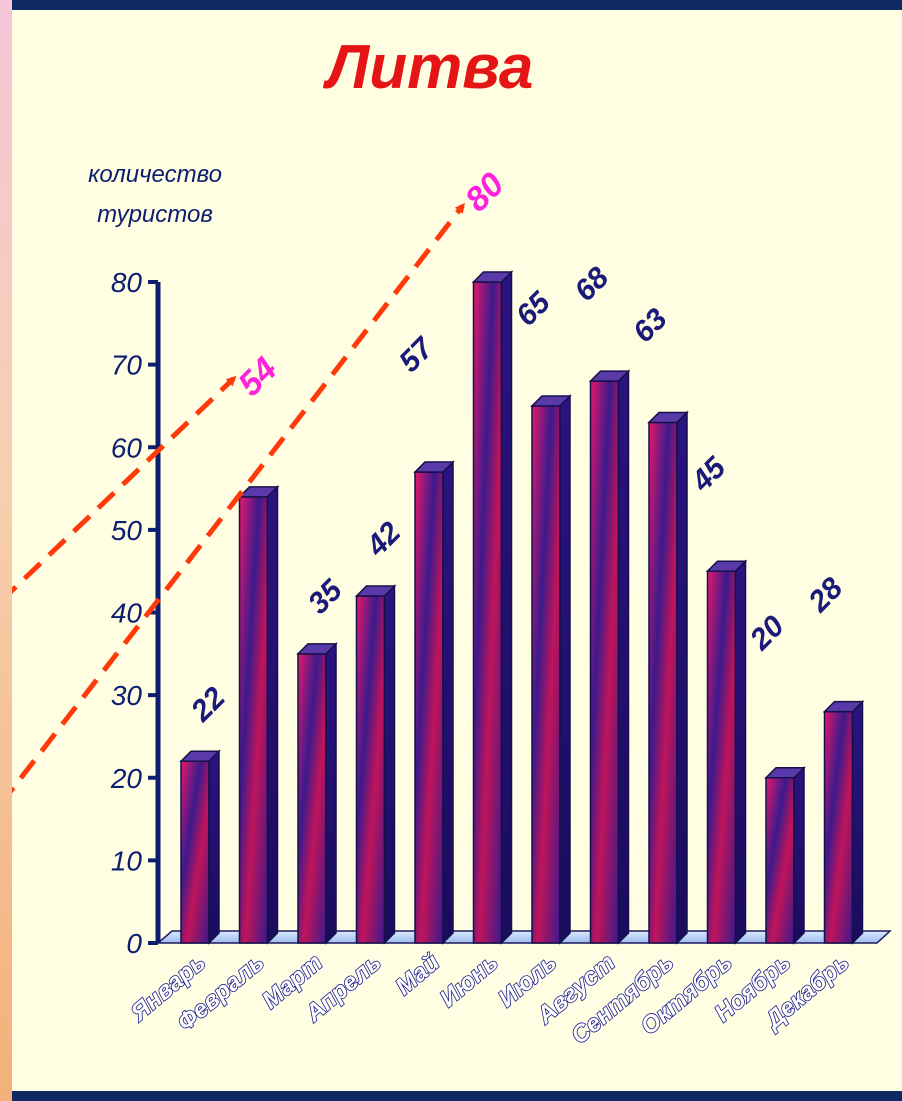 The height and width of the screenshot is (1101, 902). I want to click on data-label: 65, so click(534, 309).